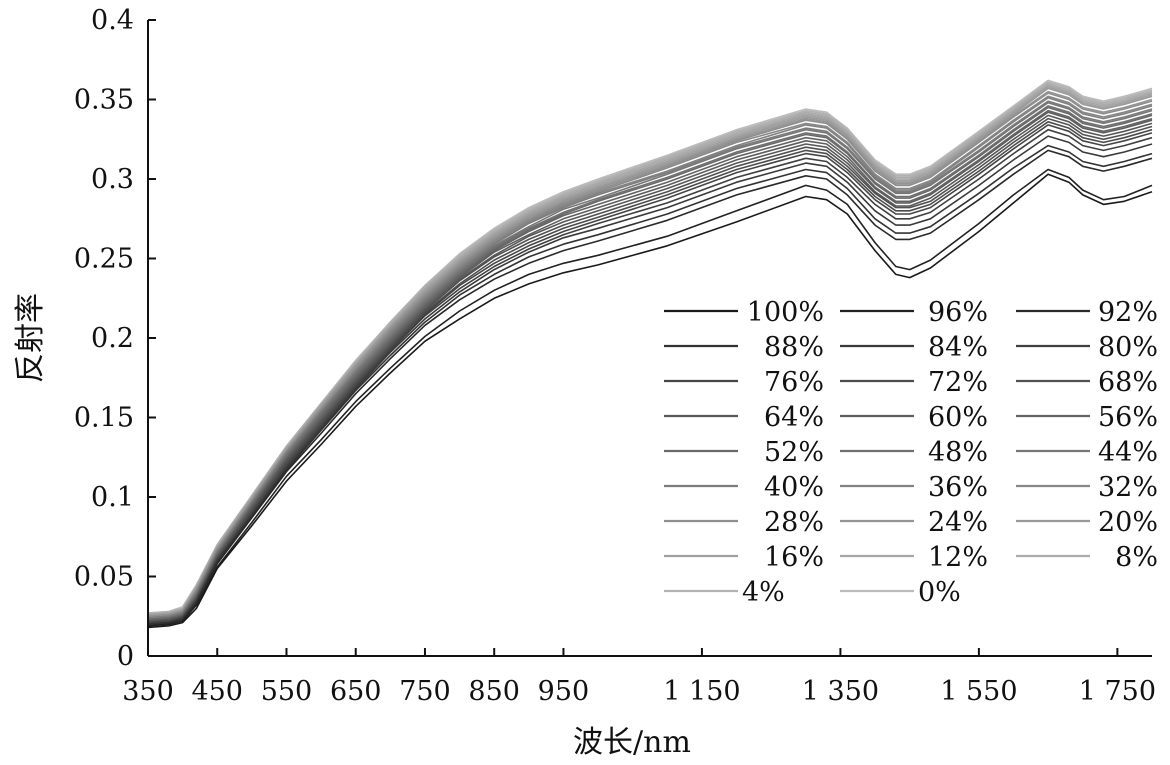 Image resolution: width=1170 pixels, height=765 pixels. I want to click on legend-label: 80%, so click(1128, 347).